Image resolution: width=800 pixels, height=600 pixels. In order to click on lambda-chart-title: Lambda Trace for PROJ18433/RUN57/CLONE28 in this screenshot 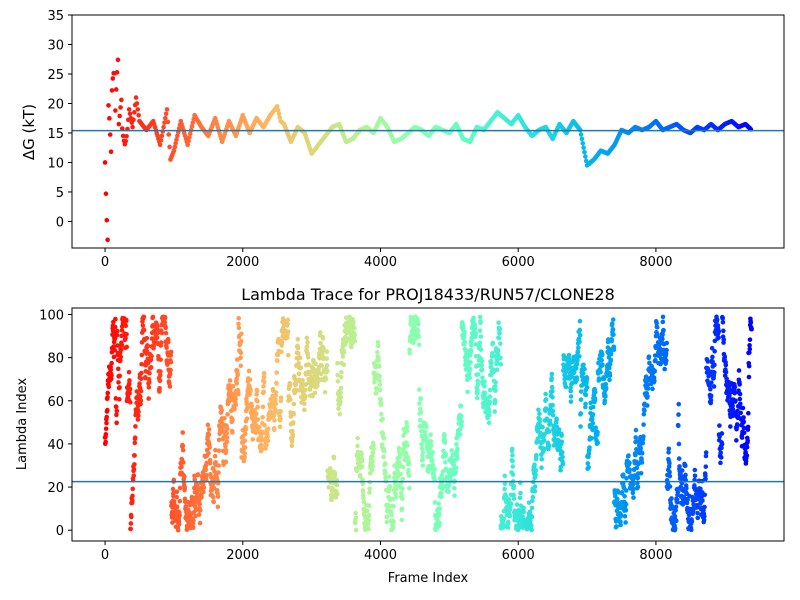, I will do `click(428, 294)`.